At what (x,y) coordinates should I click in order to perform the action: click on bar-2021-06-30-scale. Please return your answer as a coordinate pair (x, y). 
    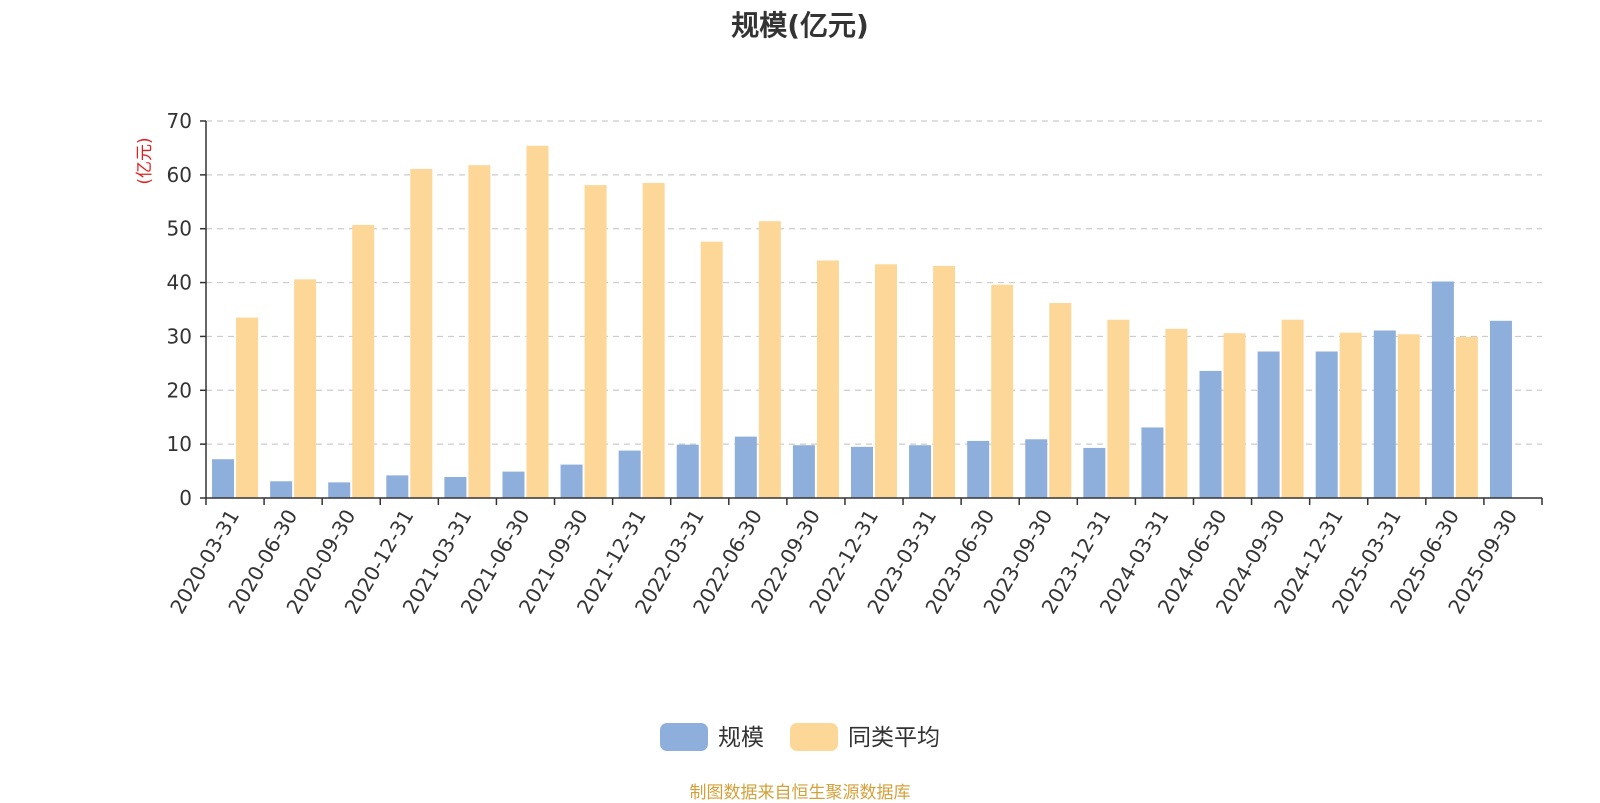
    Looking at the image, I should click on (513, 484).